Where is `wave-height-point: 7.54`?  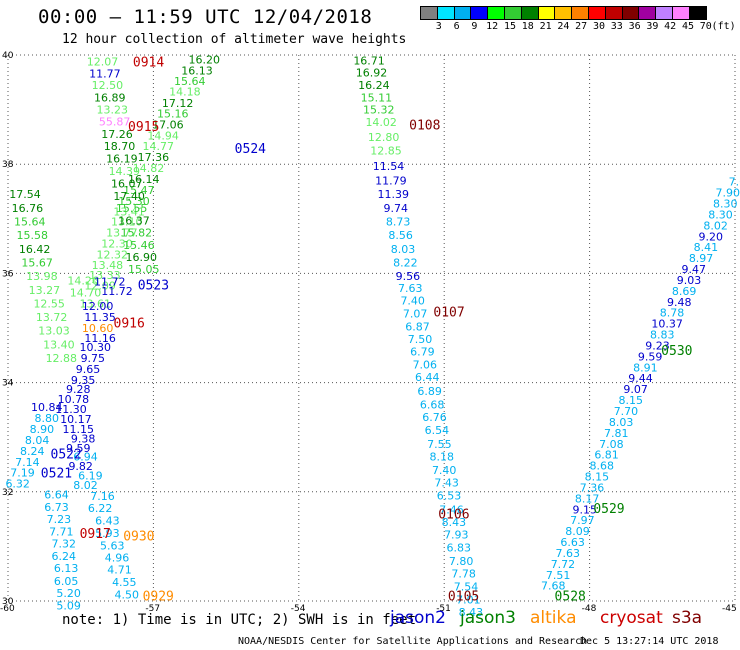
wave-height-point: 7.54 is located at coordinates (466, 586).